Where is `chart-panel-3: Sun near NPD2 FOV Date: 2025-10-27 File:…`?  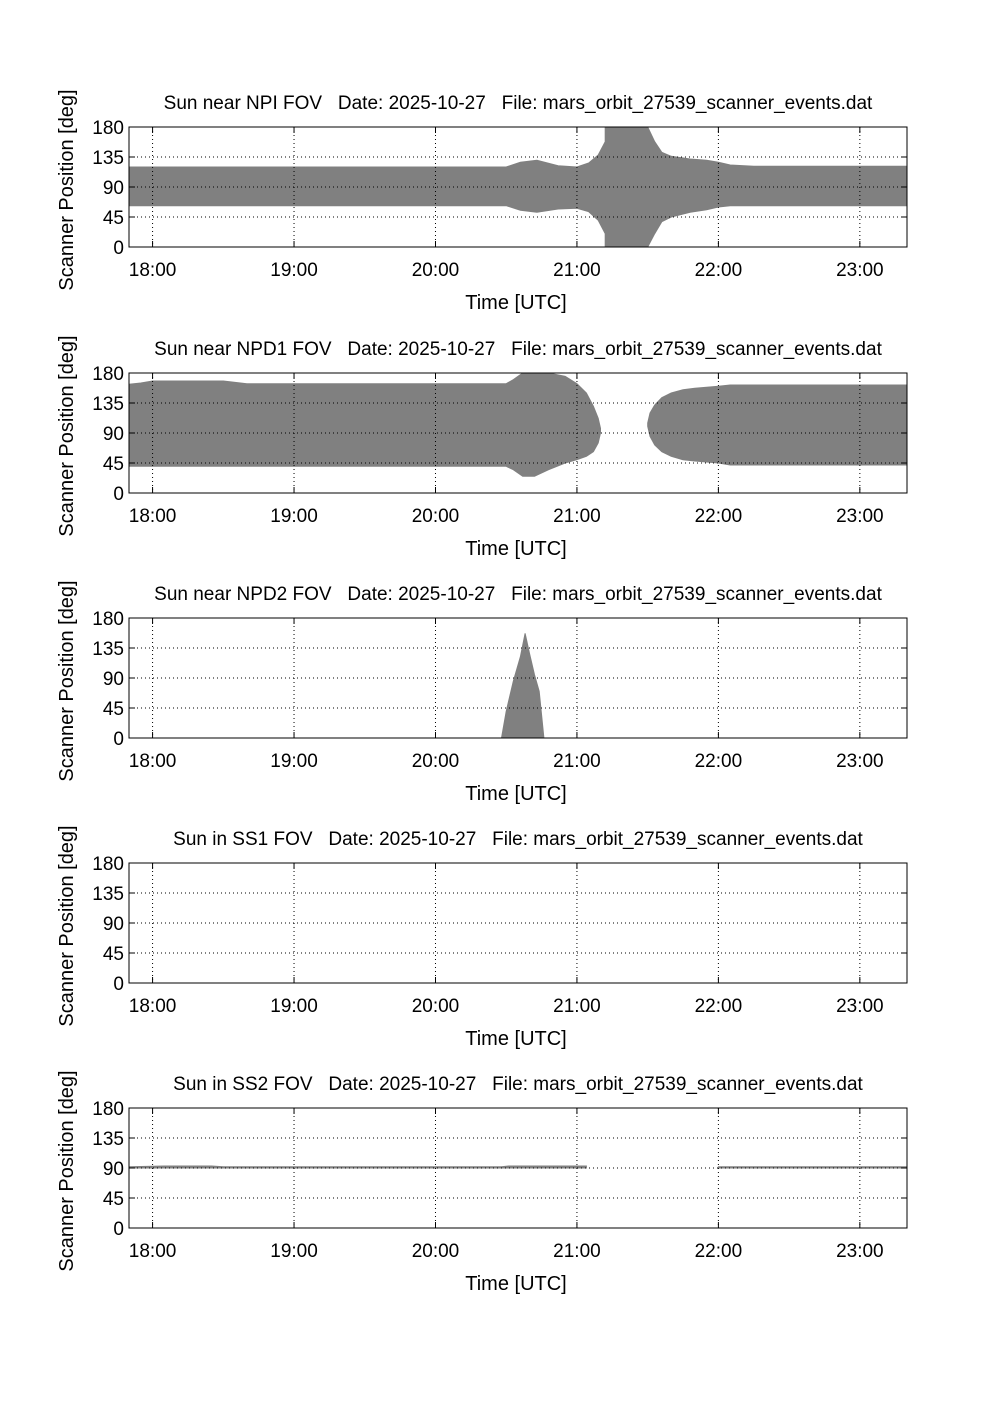 chart-panel-3: Sun near NPD2 FOV Date: 2025-10-27 File:… is located at coordinates (482, 692).